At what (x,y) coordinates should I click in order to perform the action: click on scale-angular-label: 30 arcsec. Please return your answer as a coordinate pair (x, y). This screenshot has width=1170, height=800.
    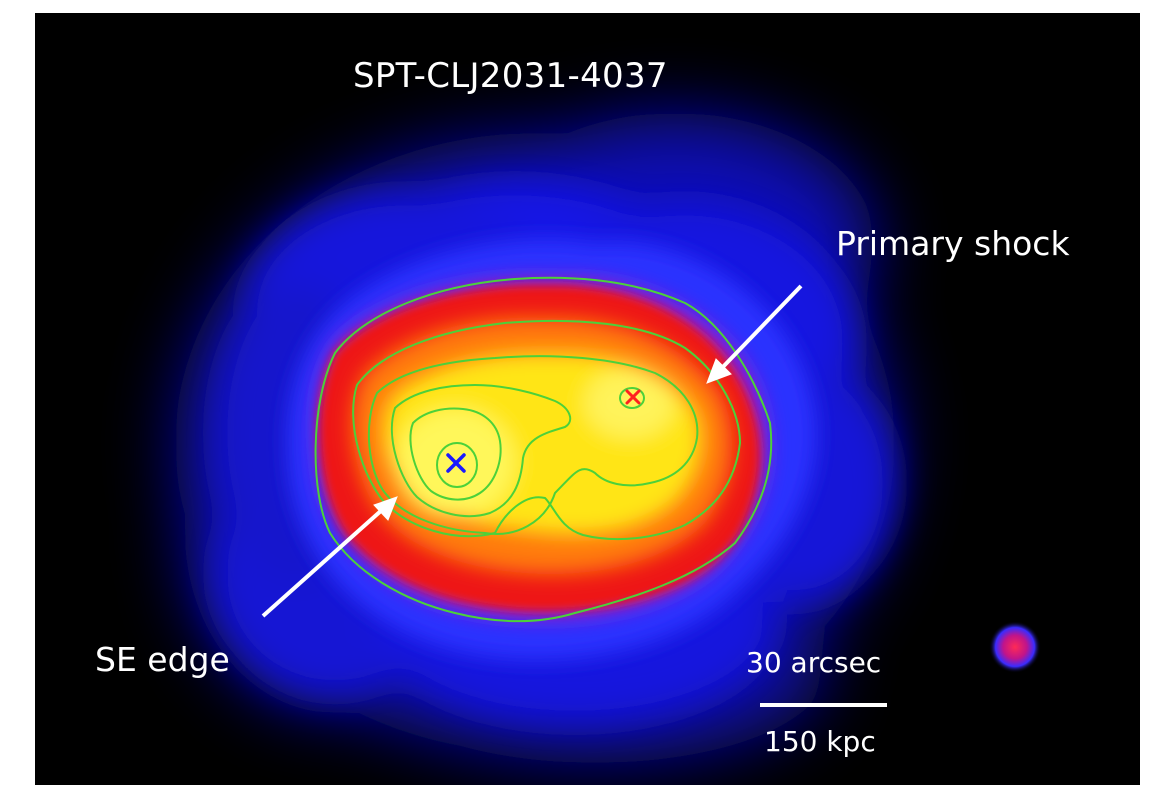
    Looking at the image, I should click on (814, 662).